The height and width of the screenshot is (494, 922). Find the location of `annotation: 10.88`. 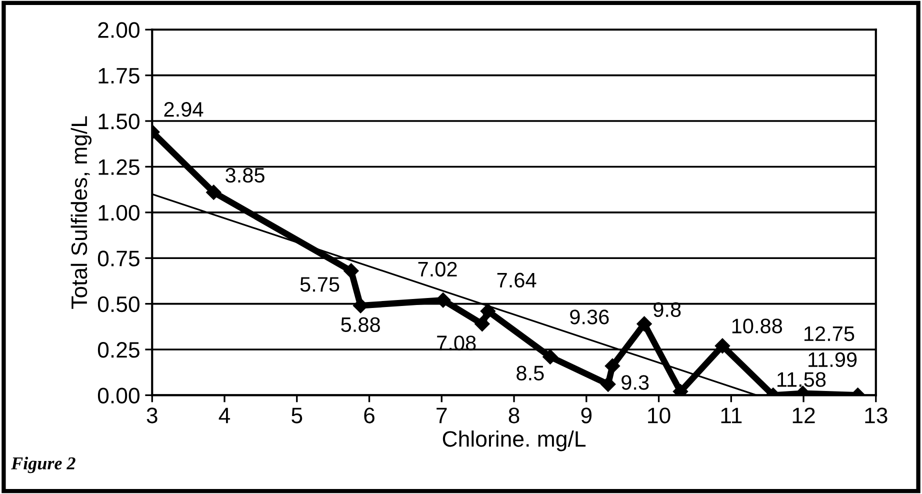

annotation: 10.88 is located at coordinates (757, 326).